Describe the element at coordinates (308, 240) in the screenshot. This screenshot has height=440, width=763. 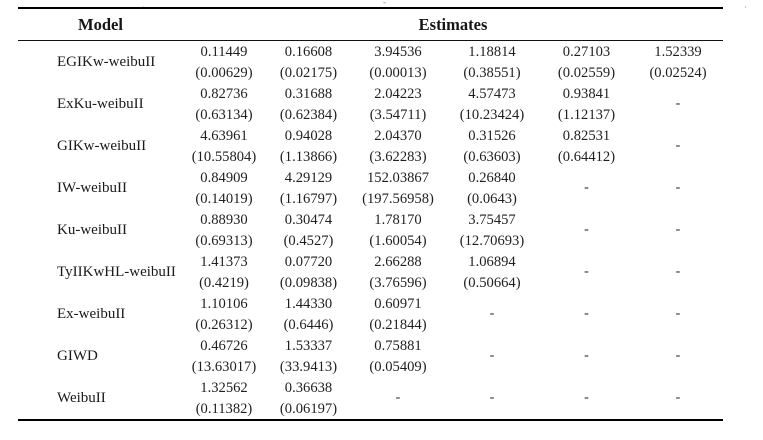
I see `estimate-std-error: (0.4527)` at that location.